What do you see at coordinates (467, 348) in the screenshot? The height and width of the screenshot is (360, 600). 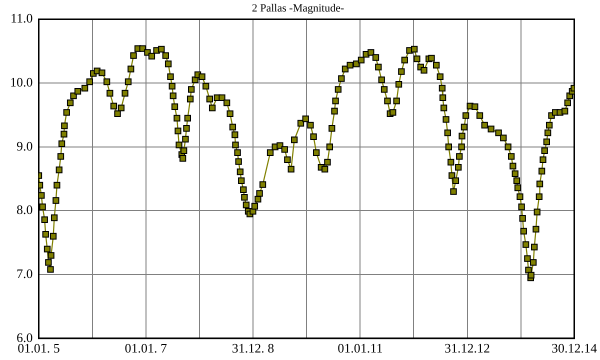 I see `x-tick-label: 31.12.12` at bounding box center [467, 348].